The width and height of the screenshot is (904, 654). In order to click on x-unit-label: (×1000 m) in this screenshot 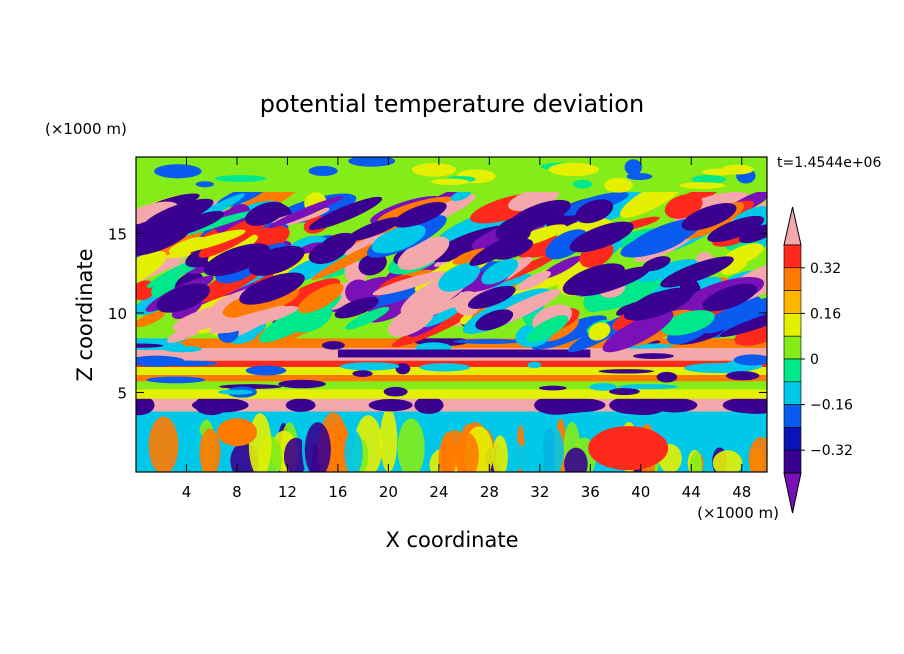, I will do `click(738, 513)`.